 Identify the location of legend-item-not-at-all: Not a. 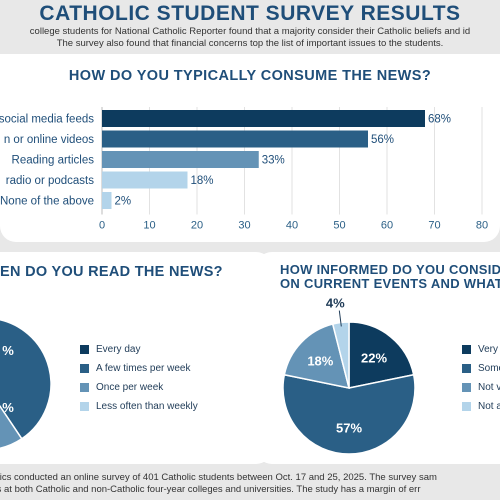
(481, 406).